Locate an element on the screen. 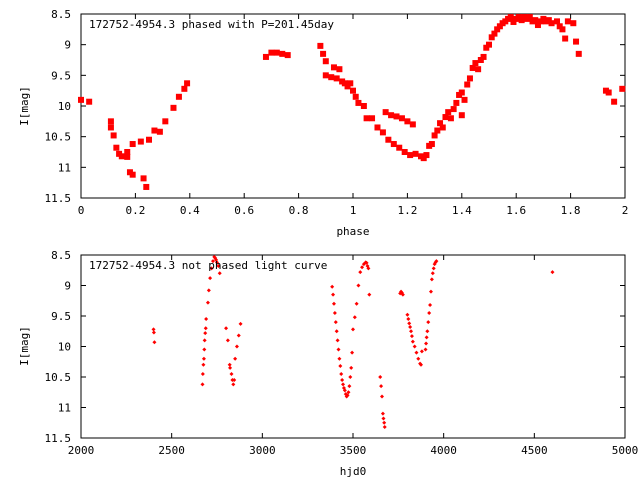 This screenshot has width=640, height=480. chart-title: 172752-4954.3 not phased light curve is located at coordinates (208, 265).